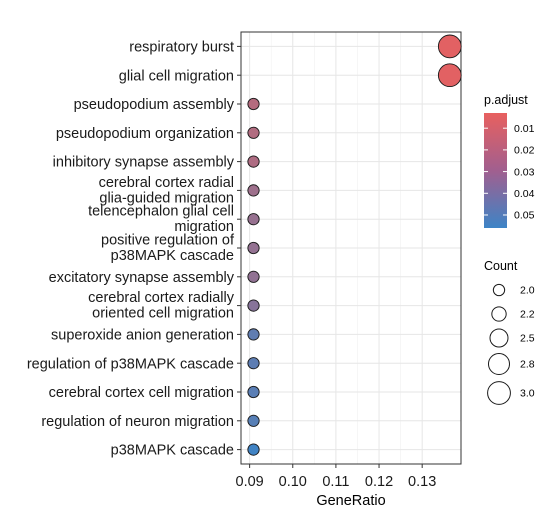 The height and width of the screenshot is (517, 553). Describe the element at coordinates (176, 76) in the screenshot. I see `y-tick-label: glial cell migration` at that location.